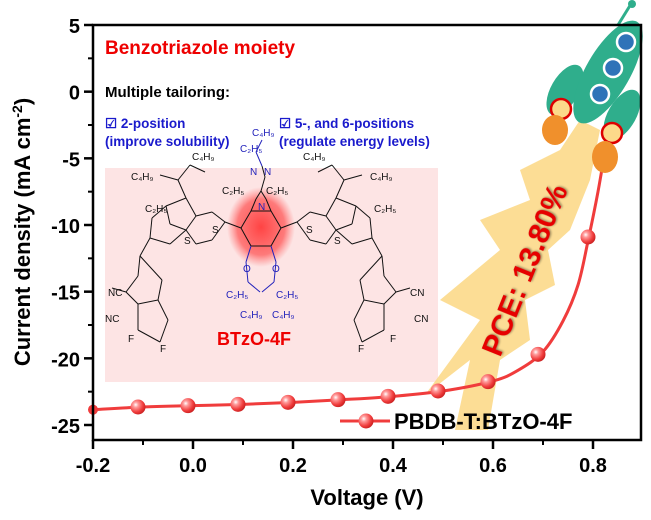 The width and height of the screenshot is (651, 520). I want to click on x-tick-label: 0.0, so click(193, 466).